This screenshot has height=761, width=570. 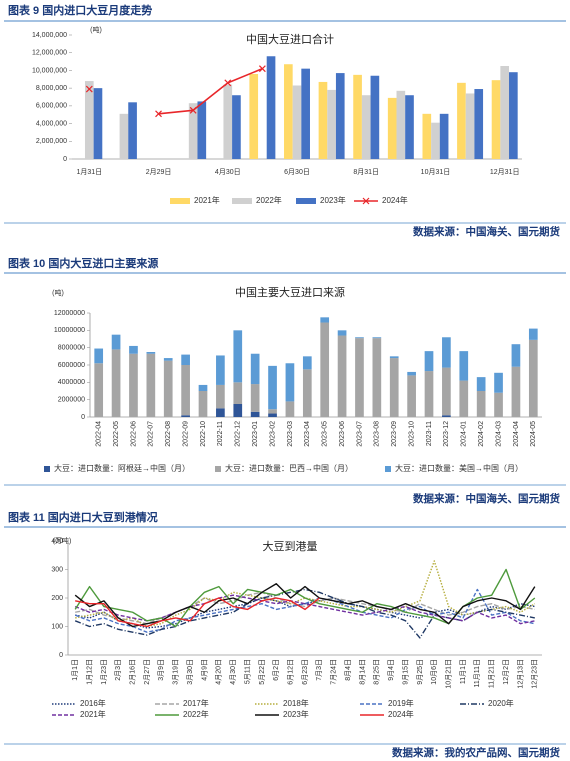 What do you see at coordinates (492, 673) in the screenshot?
I see `x-tick-label: 11月21日` at bounding box center [492, 673].